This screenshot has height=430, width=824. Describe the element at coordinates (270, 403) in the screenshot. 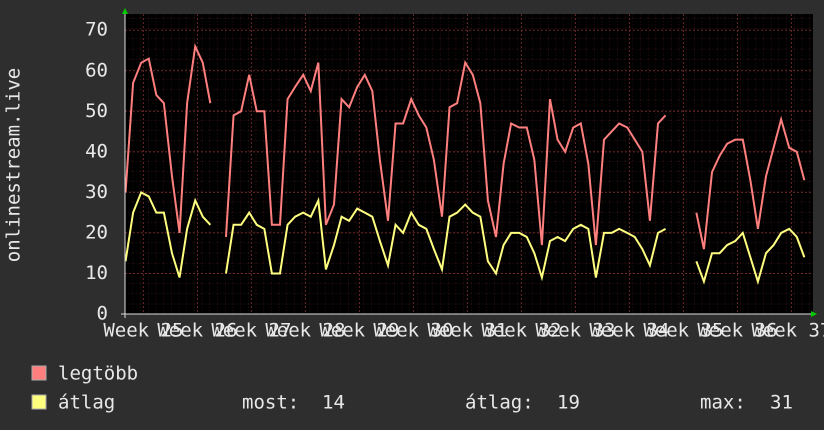

I see `stat-label: most:` at that location.